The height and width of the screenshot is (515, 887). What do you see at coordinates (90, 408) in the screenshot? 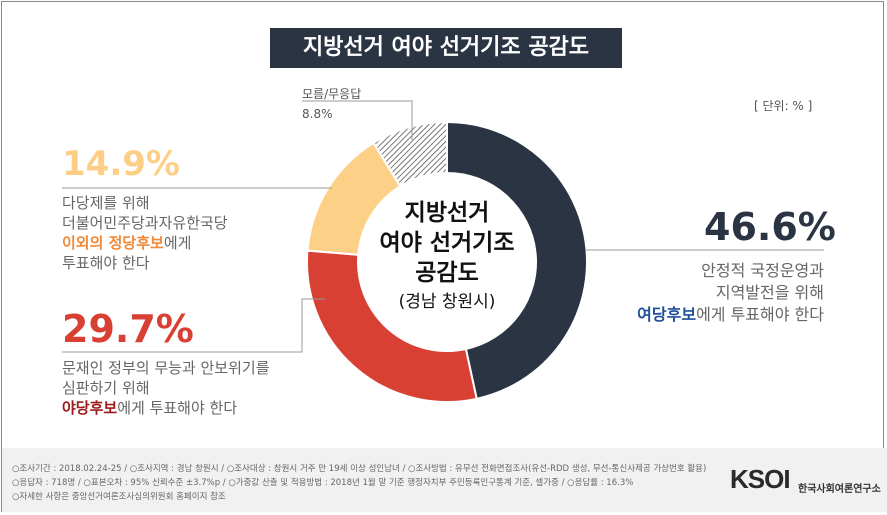
I see `desc-b-highlight: 야당후보` at bounding box center [90, 408].